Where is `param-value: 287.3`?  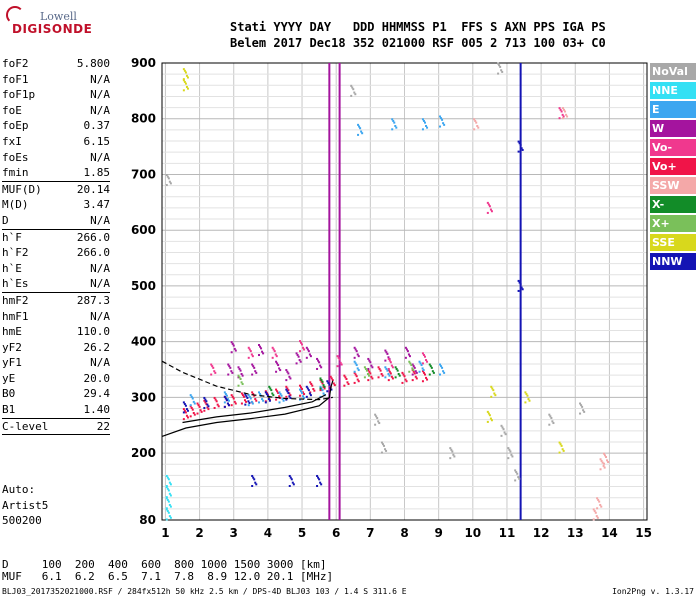
param-value: 287.3 is located at coordinates (93, 300).